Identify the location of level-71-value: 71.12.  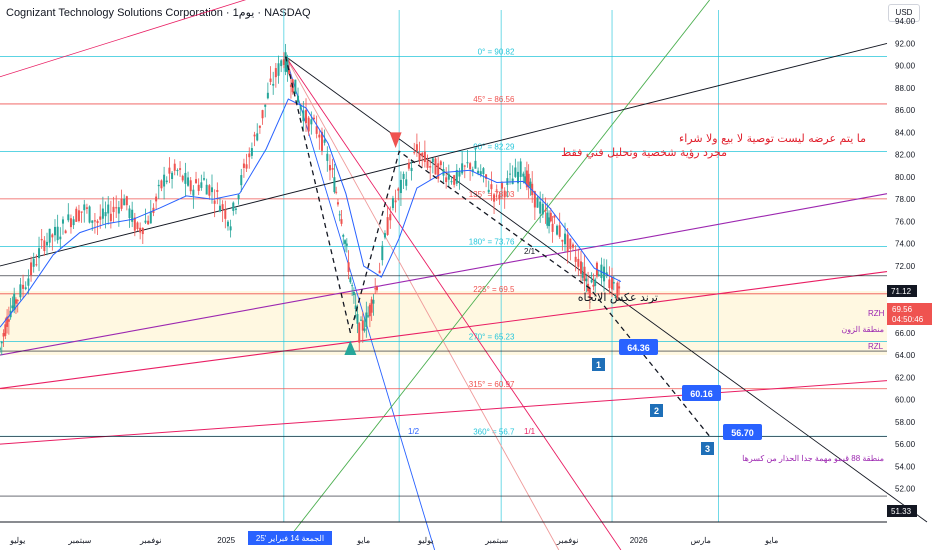
(901, 291).